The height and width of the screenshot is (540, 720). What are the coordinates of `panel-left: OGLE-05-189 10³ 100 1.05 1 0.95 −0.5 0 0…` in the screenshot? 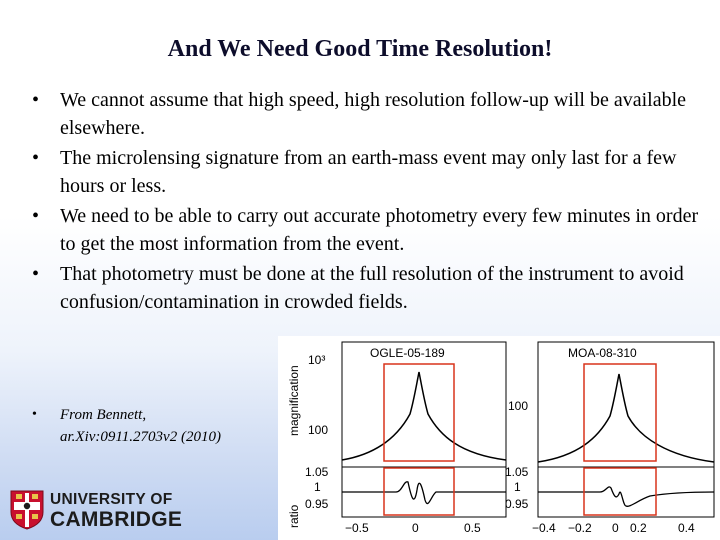 It's located at (406, 438).